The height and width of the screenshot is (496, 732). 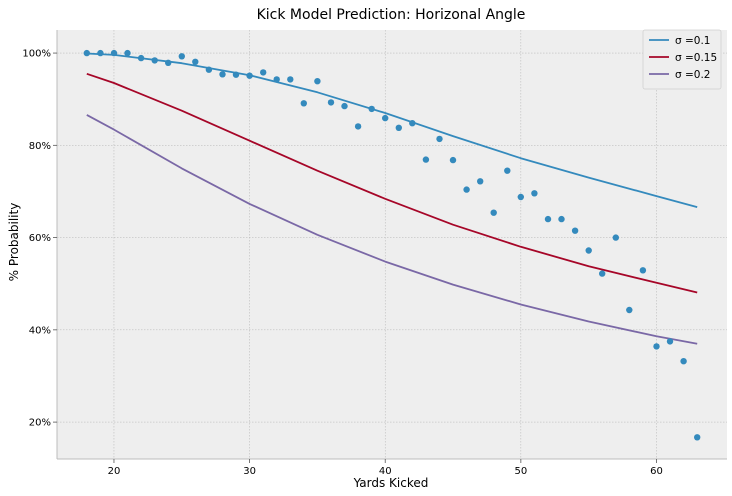 I want to click on x-tick-label: 40, so click(x=385, y=471).